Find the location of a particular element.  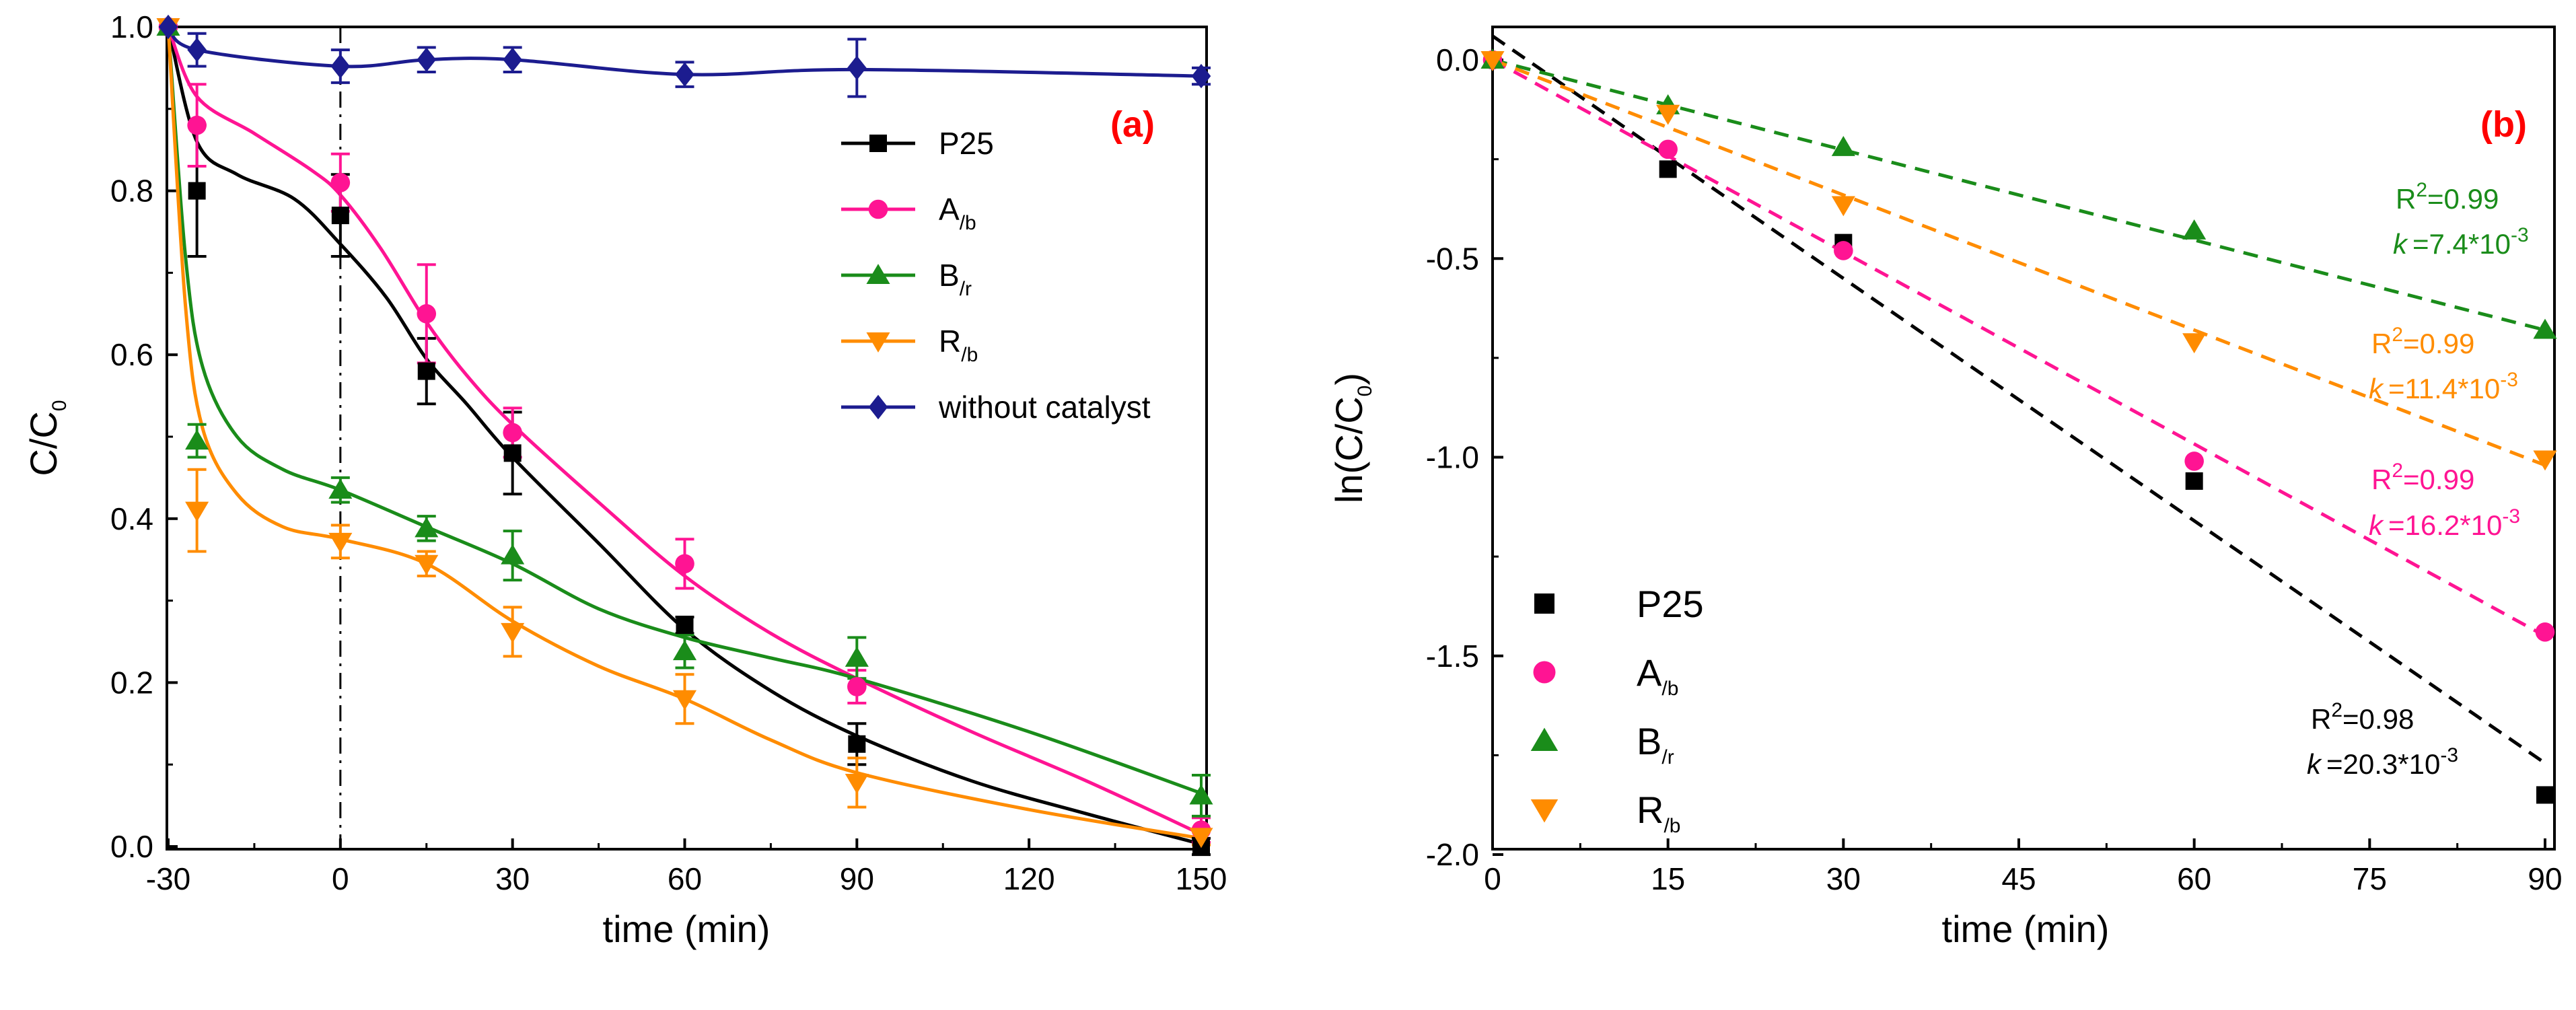

r-squared-p25: R2=0.98 is located at coordinates (2362, 717).